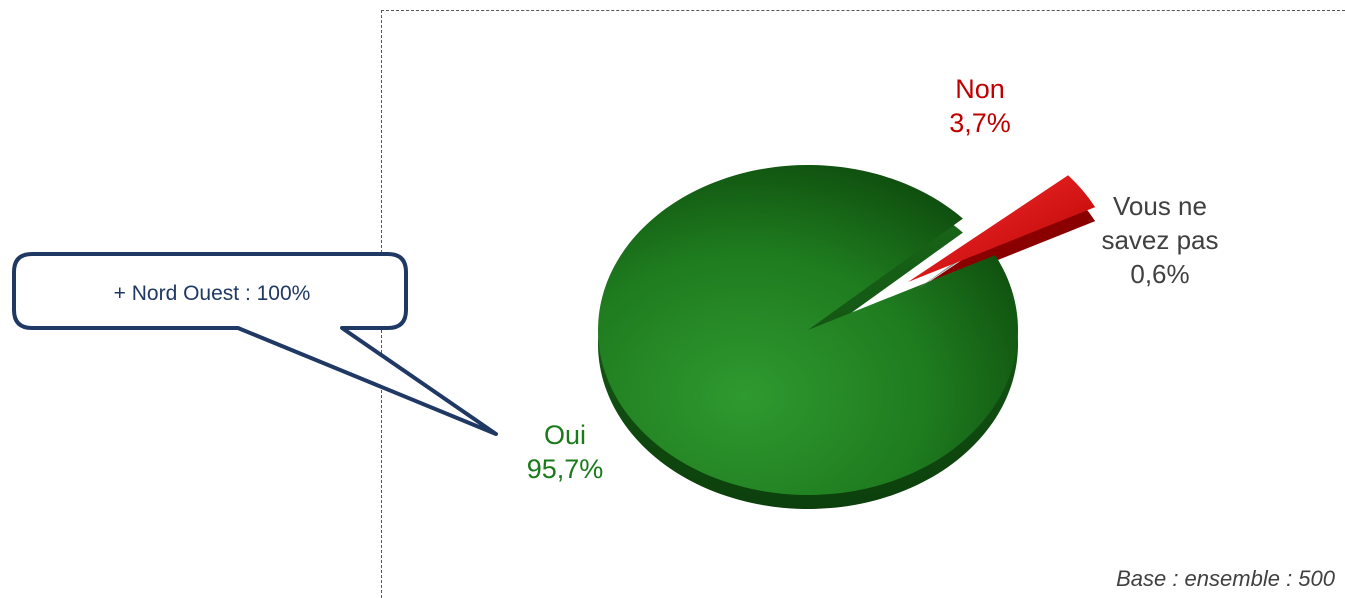 The height and width of the screenshot is (598, 1345). I want to click on slice-label-oui: Oui 95,7%, so click(565, 452).